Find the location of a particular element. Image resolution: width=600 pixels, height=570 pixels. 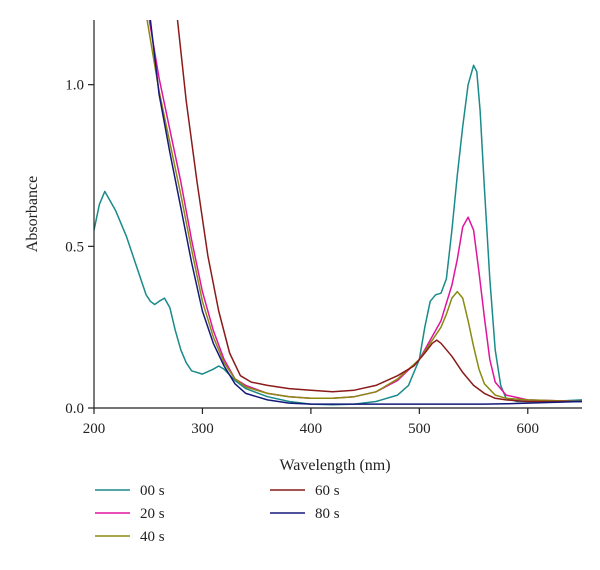

y-tick-label: 0.5 is located at coordinates (74, 247).